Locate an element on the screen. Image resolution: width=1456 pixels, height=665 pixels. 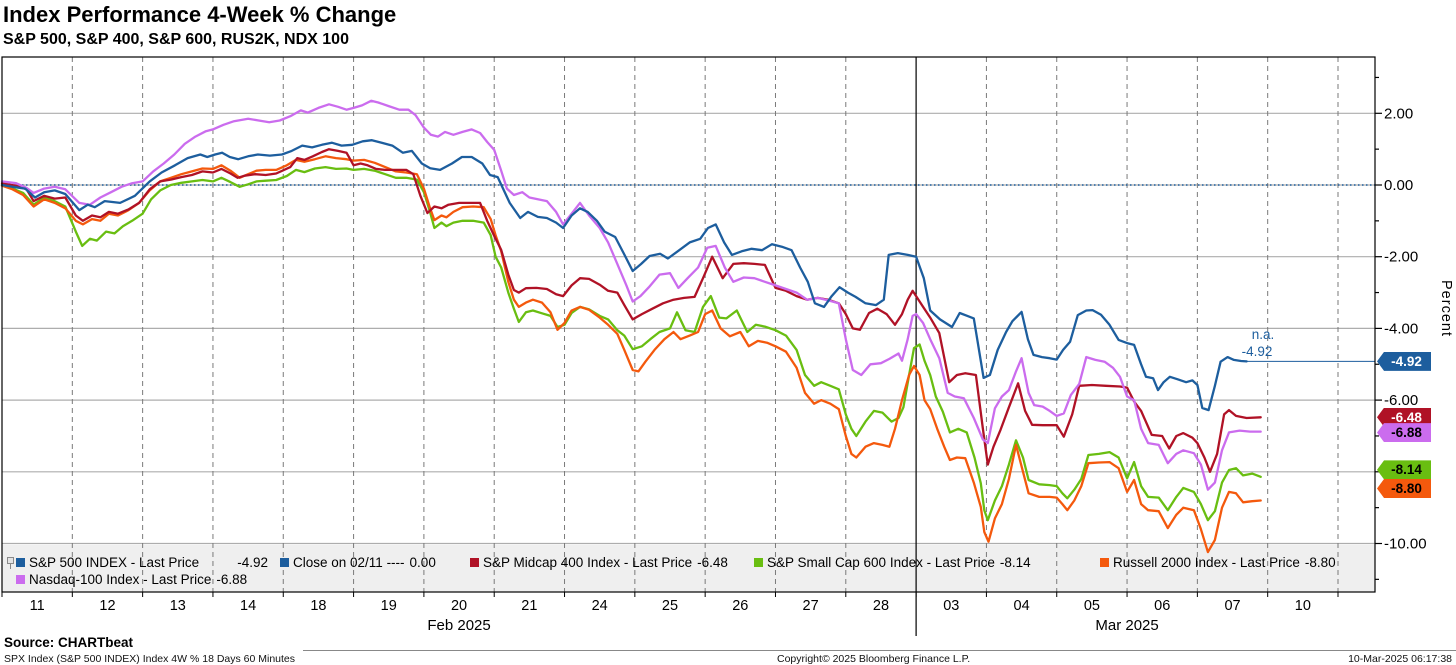
legend-value: -8.80 is located at coordinates (1320, 562).